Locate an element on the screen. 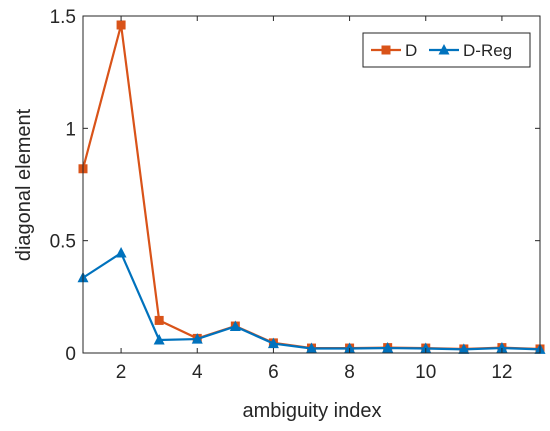 This screenshot has height=431, width=550. y-tick-label-3: 1.5 is located at coordinates (63, 17).